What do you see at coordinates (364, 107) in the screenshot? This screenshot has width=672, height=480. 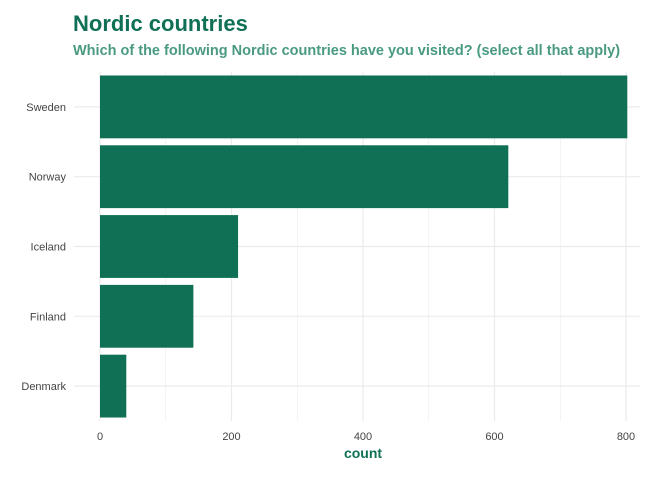 I see `bar-sweden` at bounding box center [364, 107].